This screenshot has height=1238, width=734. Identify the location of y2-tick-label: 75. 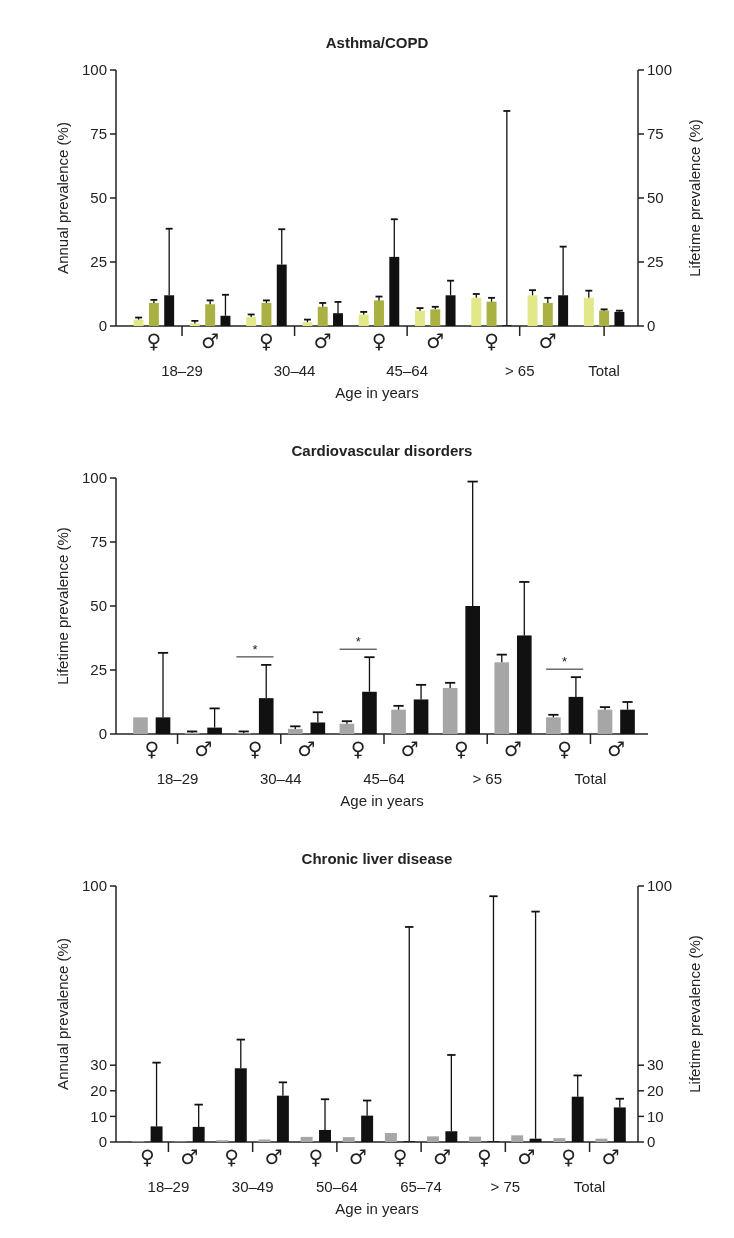
(655, 134).